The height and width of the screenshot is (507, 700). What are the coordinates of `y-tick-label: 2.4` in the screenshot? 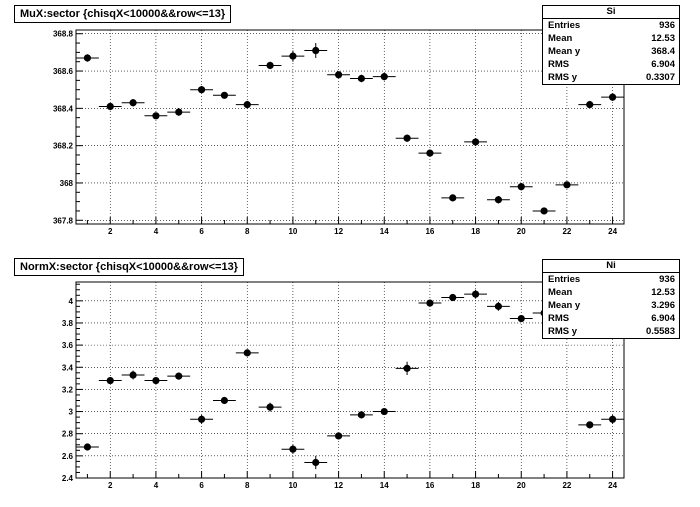 It's located at (68, 478).